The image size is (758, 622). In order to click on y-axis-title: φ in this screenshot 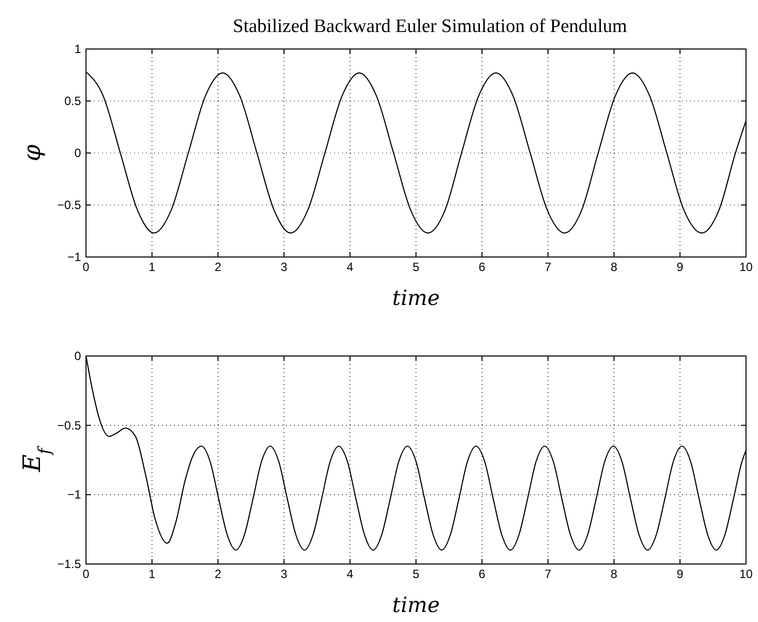, I will do `click(32, 153)`.